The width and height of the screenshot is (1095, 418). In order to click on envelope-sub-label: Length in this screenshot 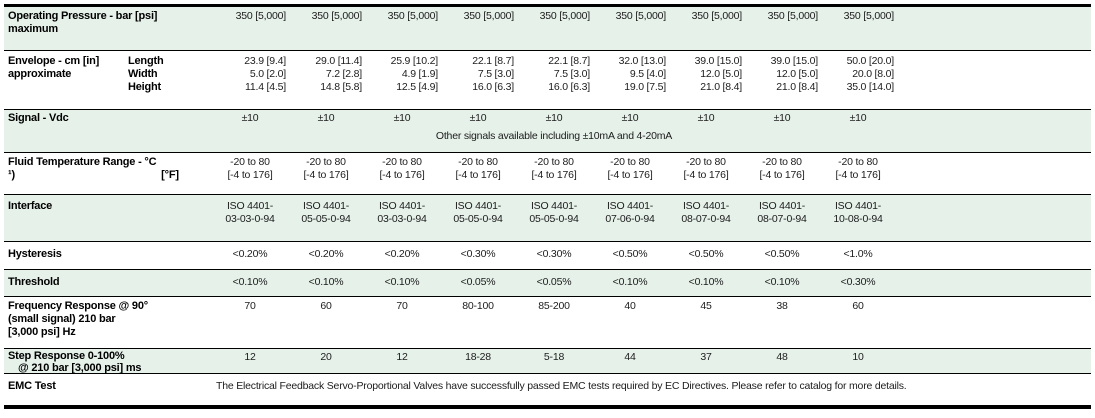, I will do `click(146, 61)`.